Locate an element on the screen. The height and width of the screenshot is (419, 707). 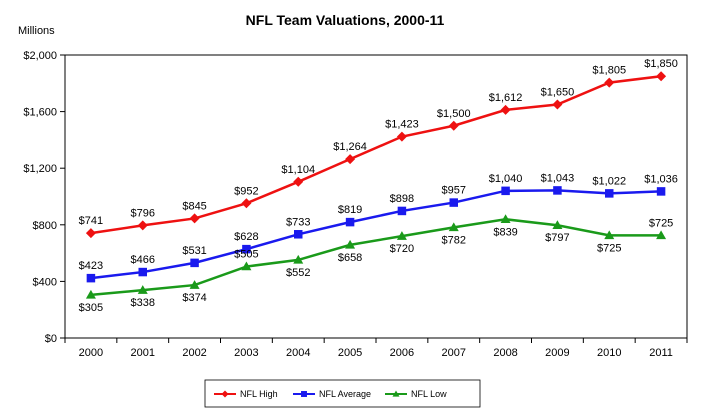
y-tick-label: $1,200 is located at coordinates (40, 169).